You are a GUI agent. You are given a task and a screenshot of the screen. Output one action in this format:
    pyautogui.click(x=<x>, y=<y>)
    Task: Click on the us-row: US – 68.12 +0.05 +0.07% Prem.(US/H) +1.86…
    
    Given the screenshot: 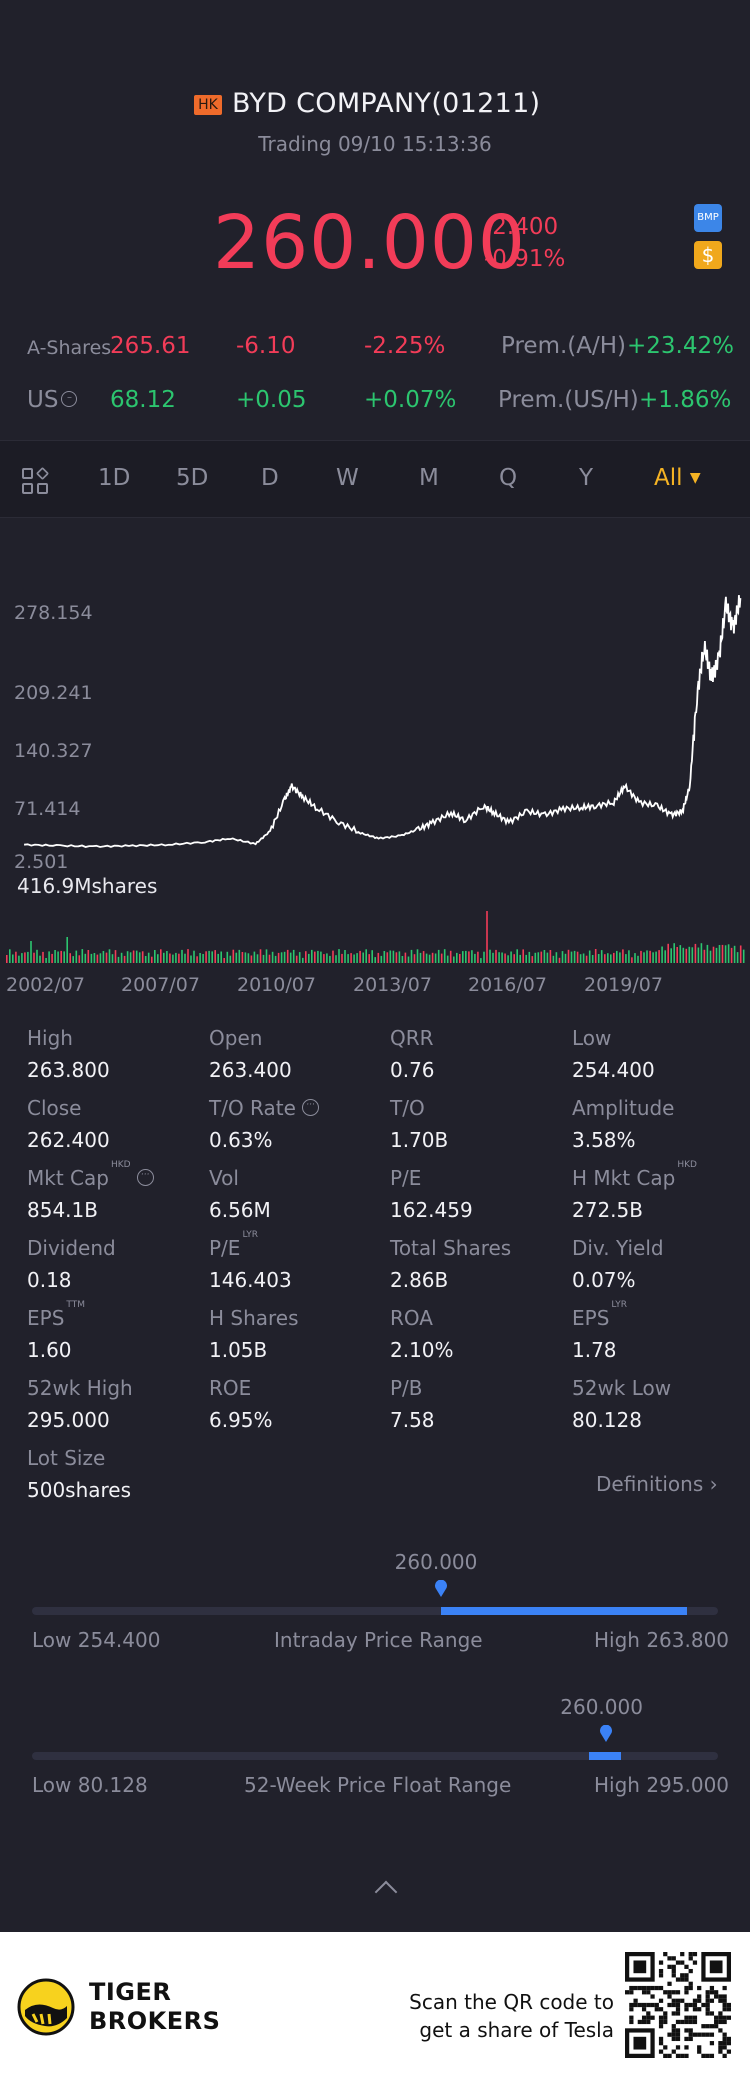 What is the action you would take?
    pyautogui.click(x=375, y=407)
    